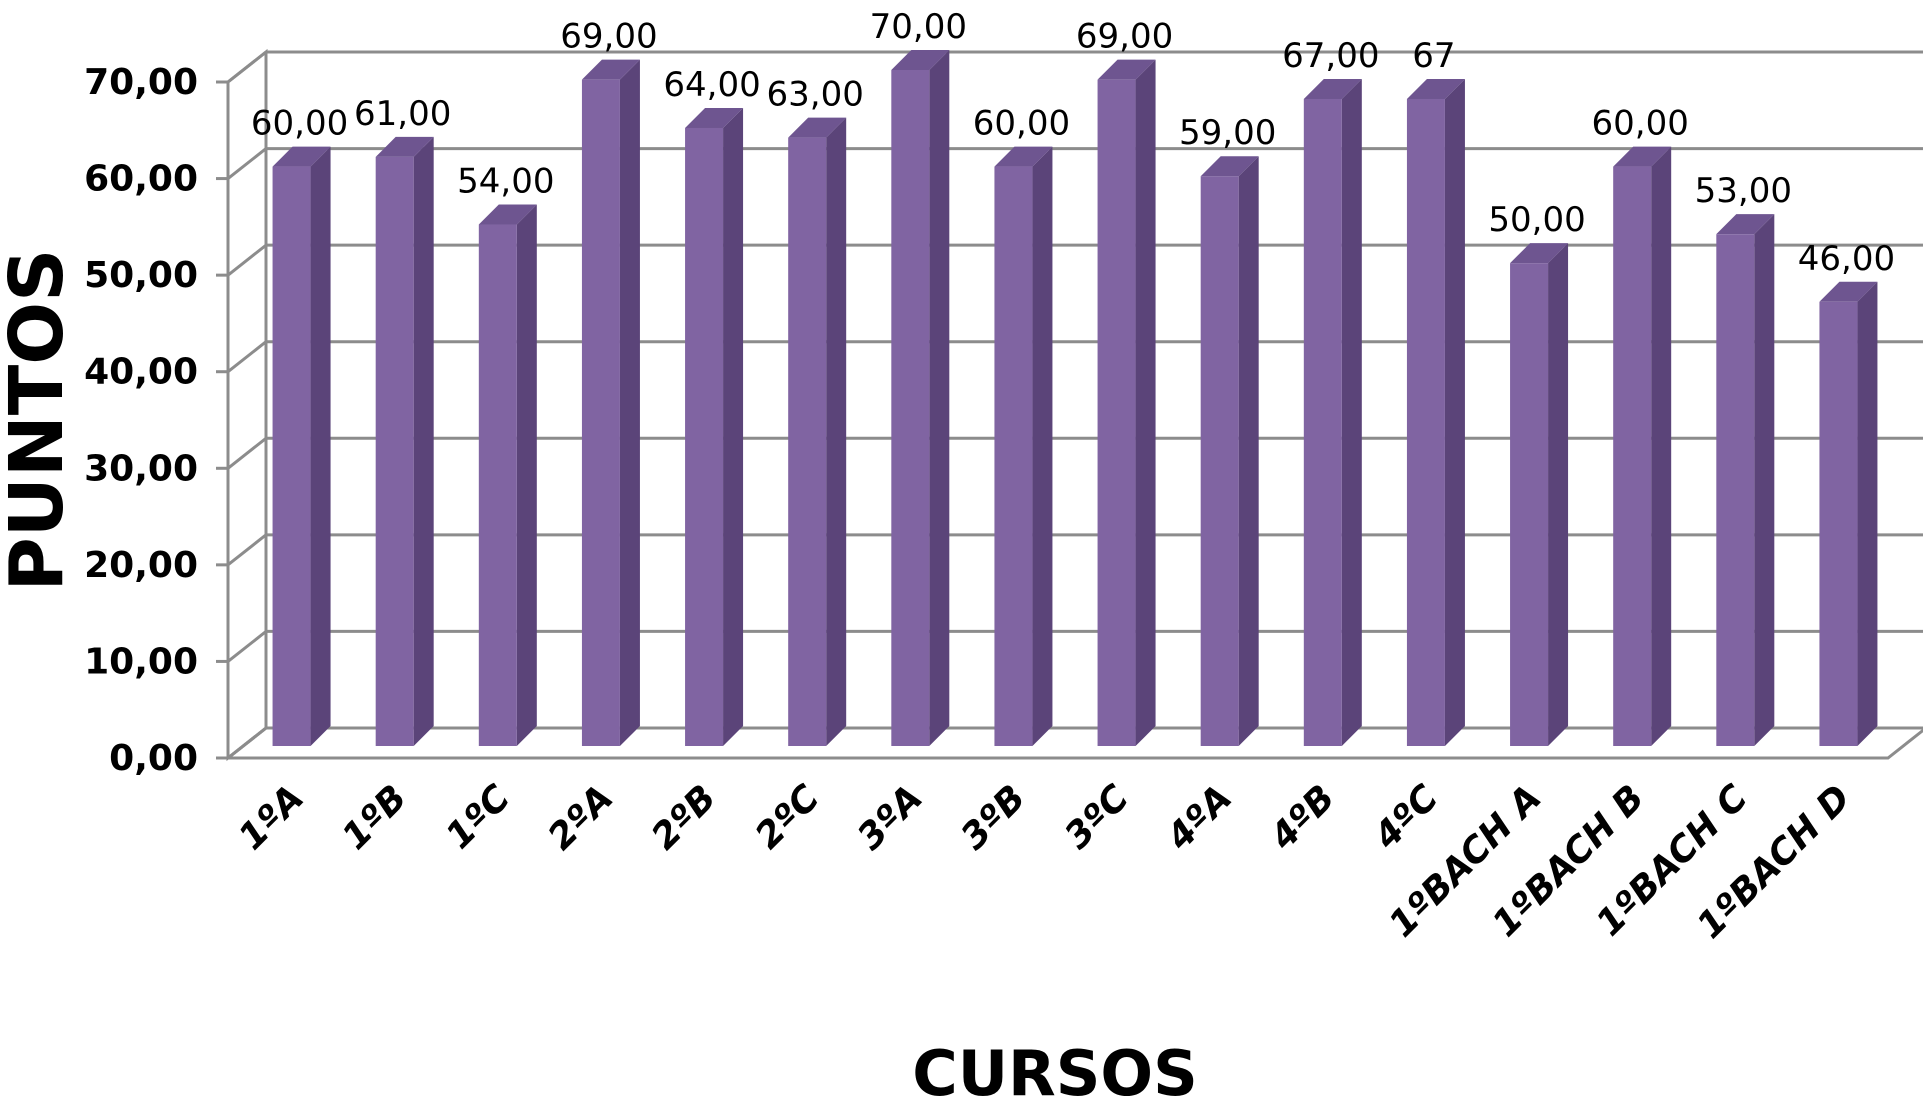 This screenshot has width=1923, height=1109. Describe the element at coordinates (505, 182) in the screenshot. I see `data-label: 54,00` at that location.